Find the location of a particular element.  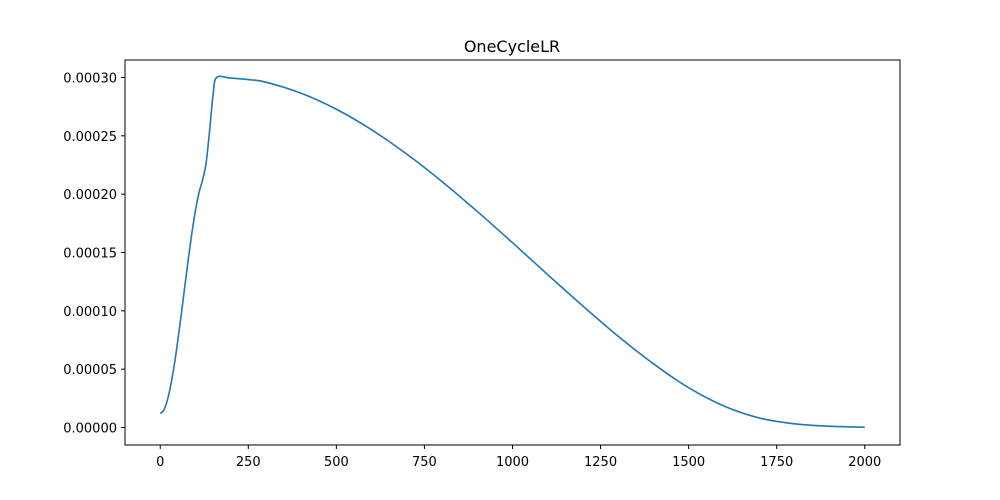

y-tick-label: 0.00020 is located at coordinates (90, 195).